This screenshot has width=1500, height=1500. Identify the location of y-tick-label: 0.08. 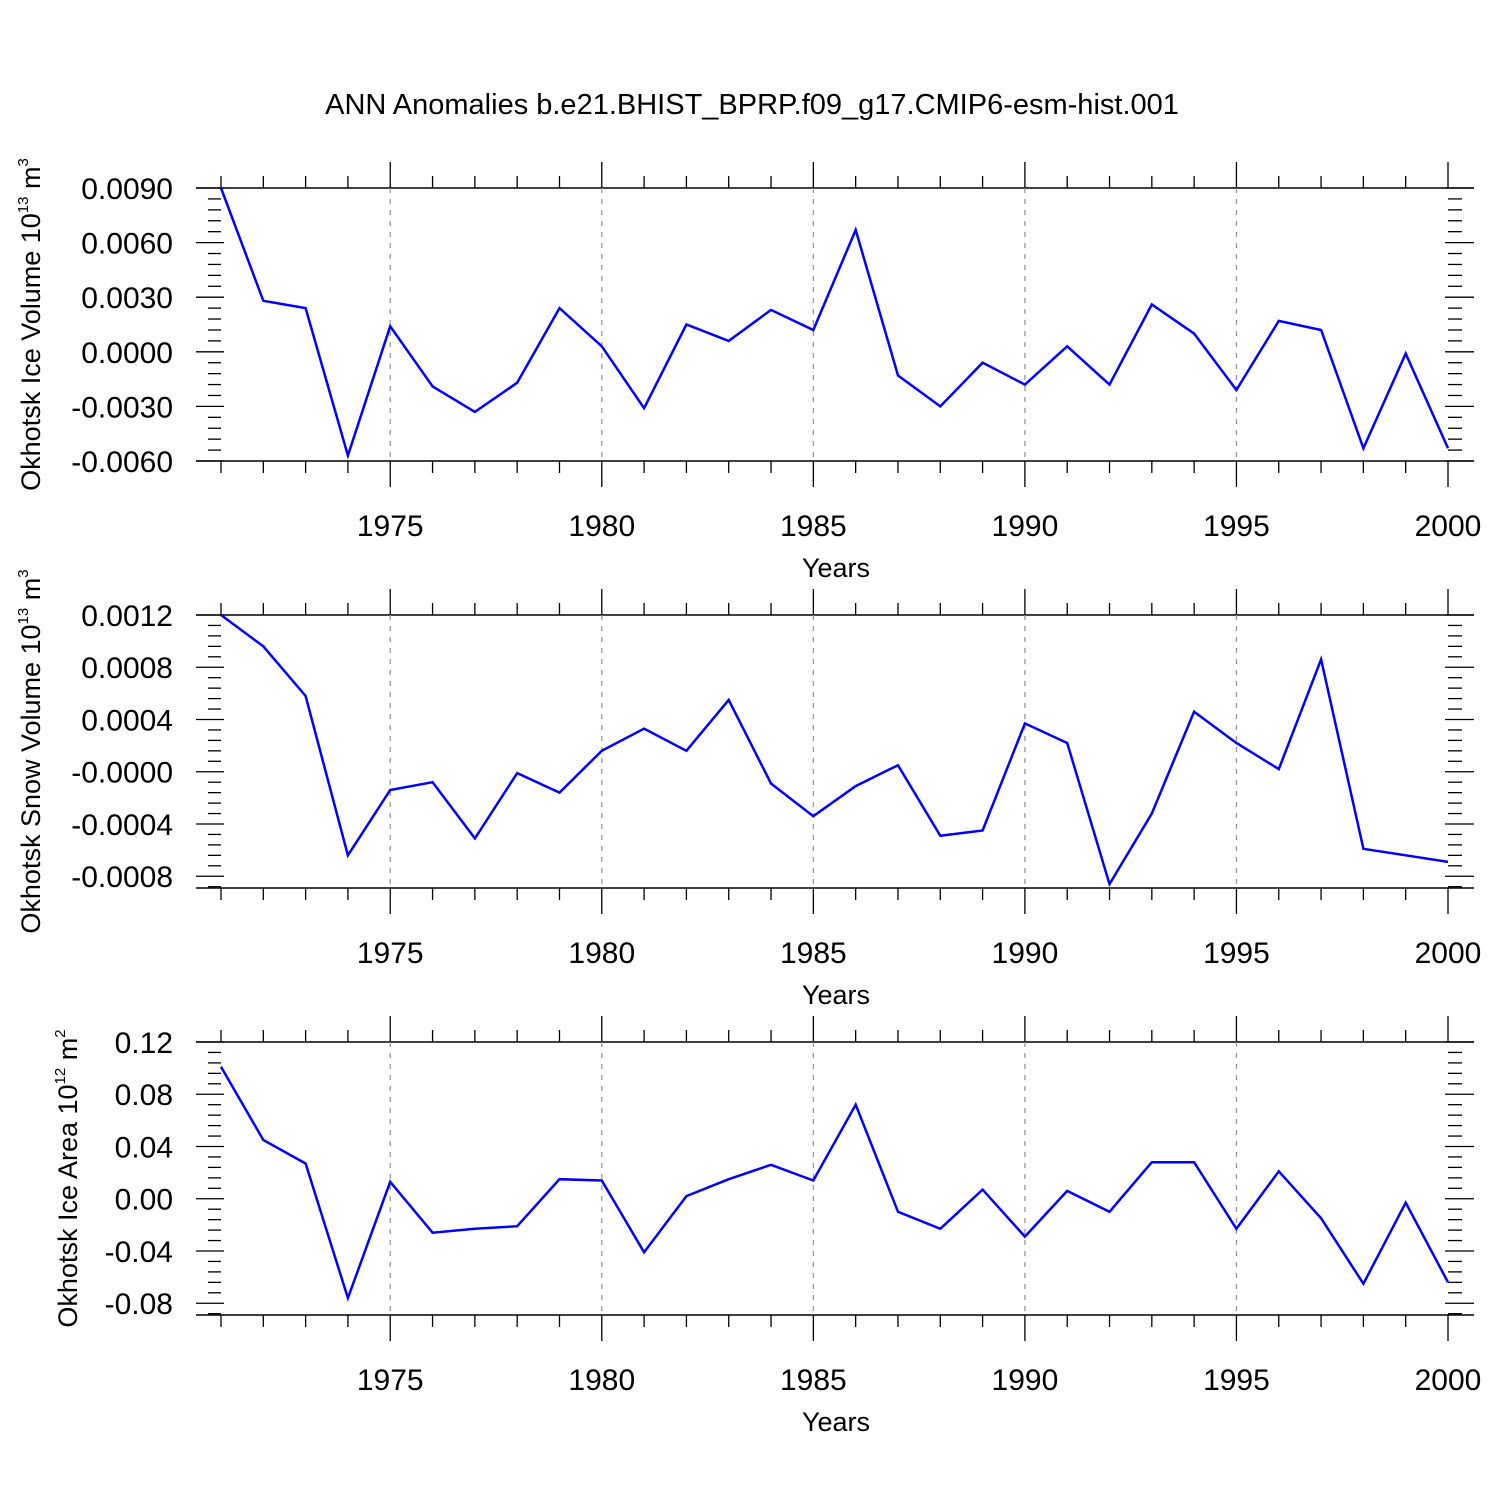
(144, 1095).